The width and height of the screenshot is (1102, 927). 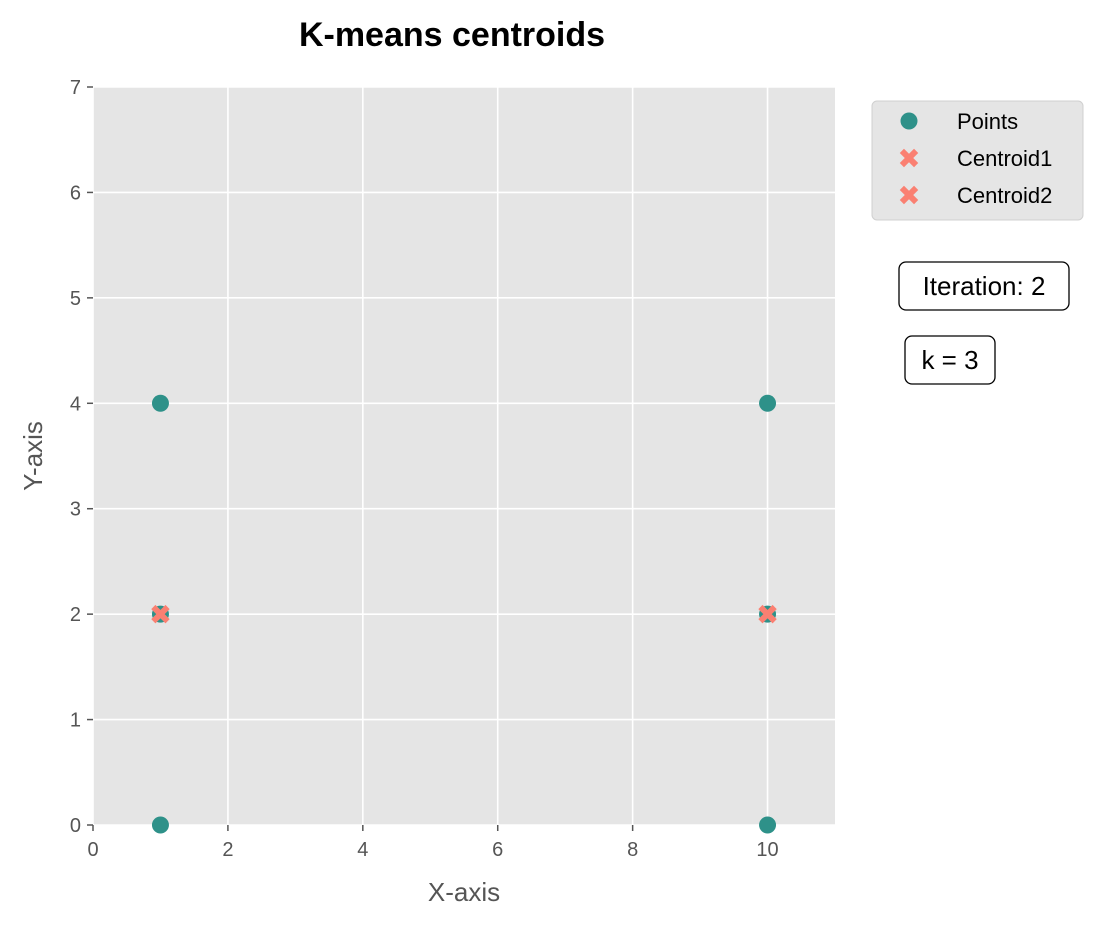 I want to click on y-tick-label-0: 0, so click(x=75, y=826).